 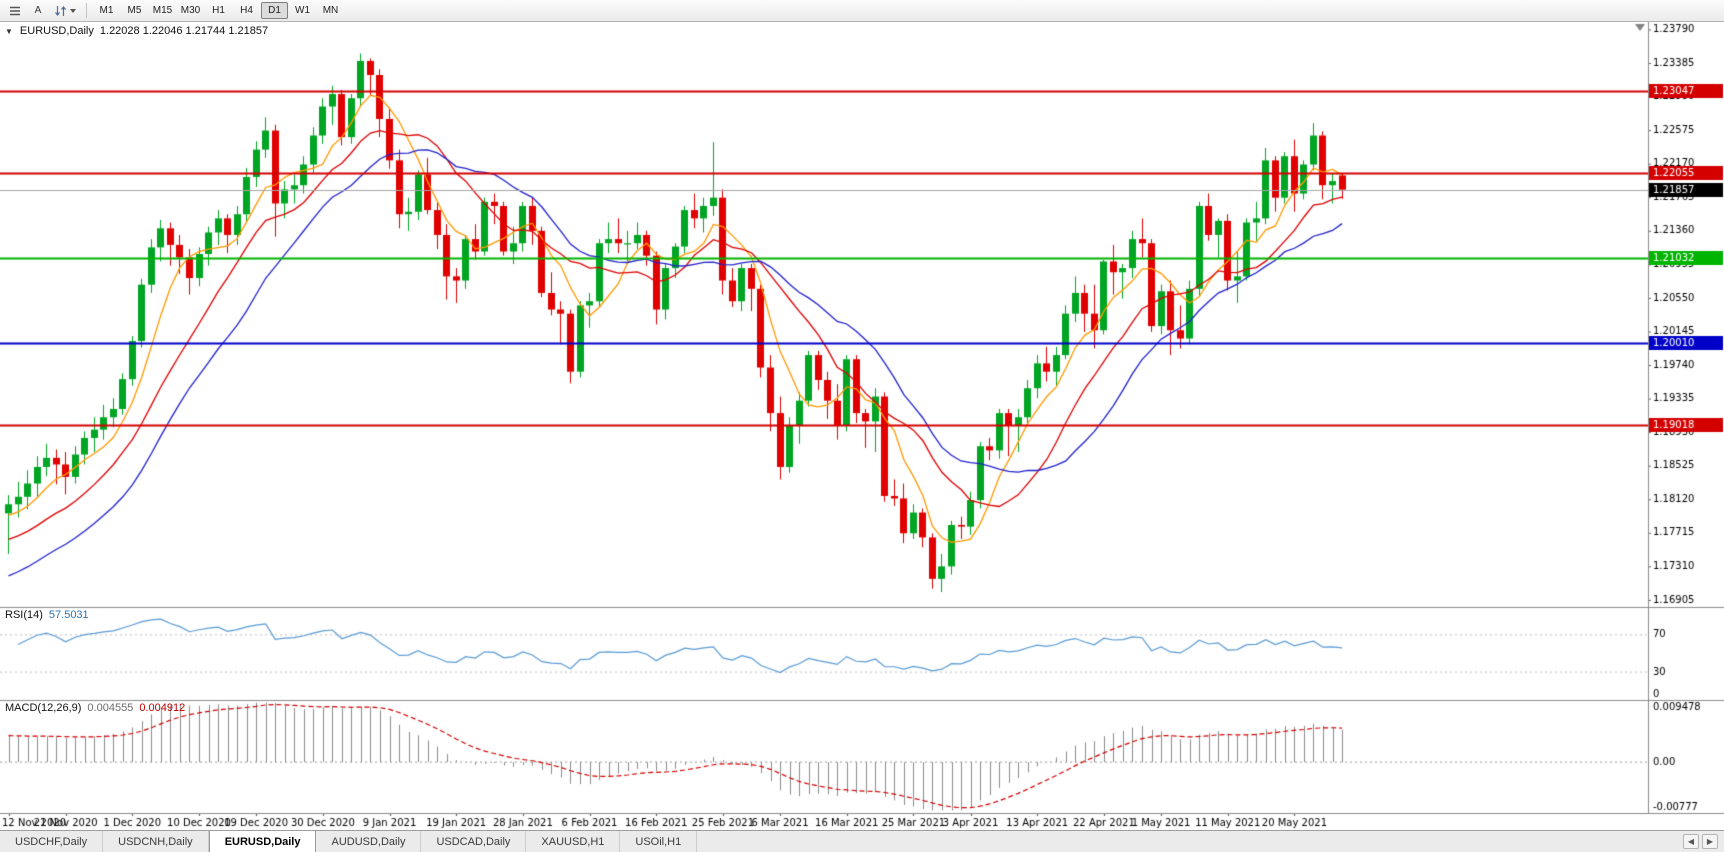 What do you see at coordinates (369, 841) in the screenshot?
I see `chart-tab-audusd: AUDUSD,Daily` at bounding box center [369, 841].